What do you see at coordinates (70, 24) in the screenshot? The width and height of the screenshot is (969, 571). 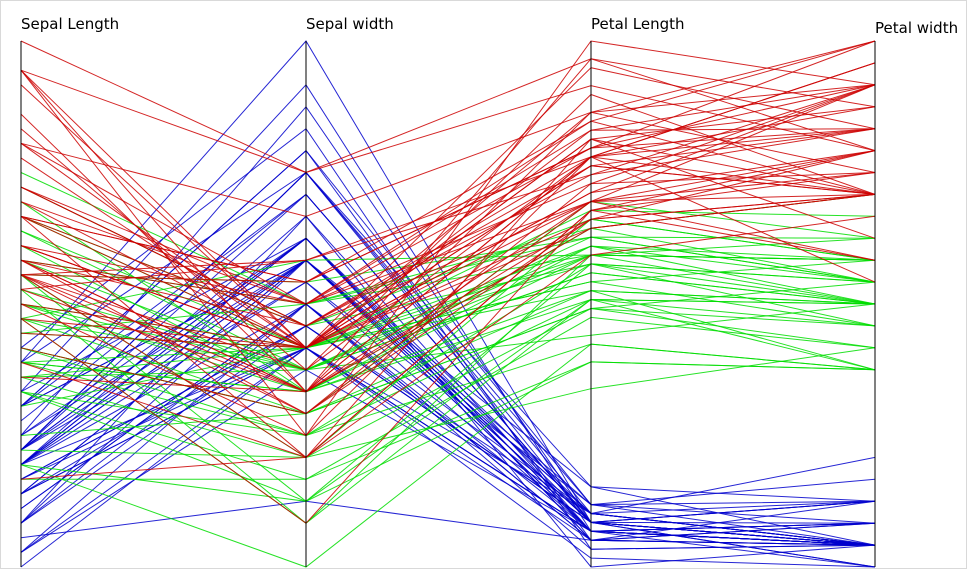 I see `axis-title-sepal-length: Sepal Length` at bounding box center [70, 24].